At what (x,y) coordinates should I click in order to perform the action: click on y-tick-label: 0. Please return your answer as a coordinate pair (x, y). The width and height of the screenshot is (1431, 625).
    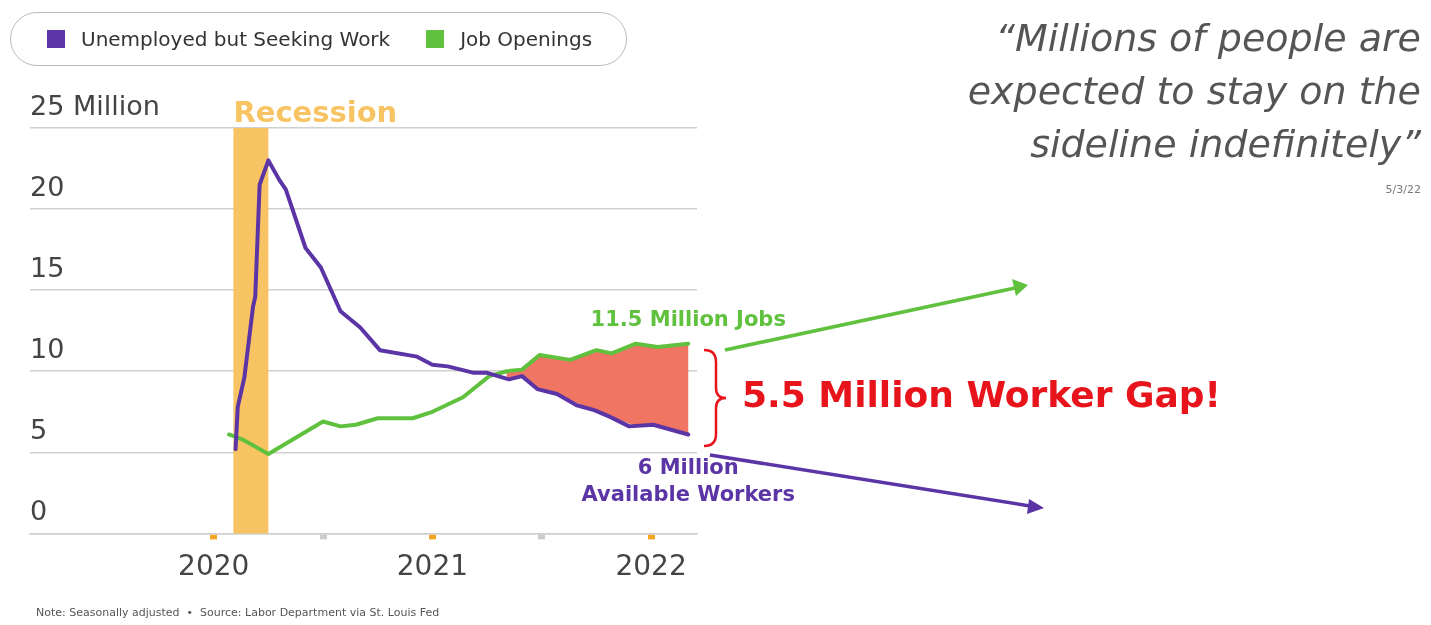
    Looking at the image, I should click on (39, 511).